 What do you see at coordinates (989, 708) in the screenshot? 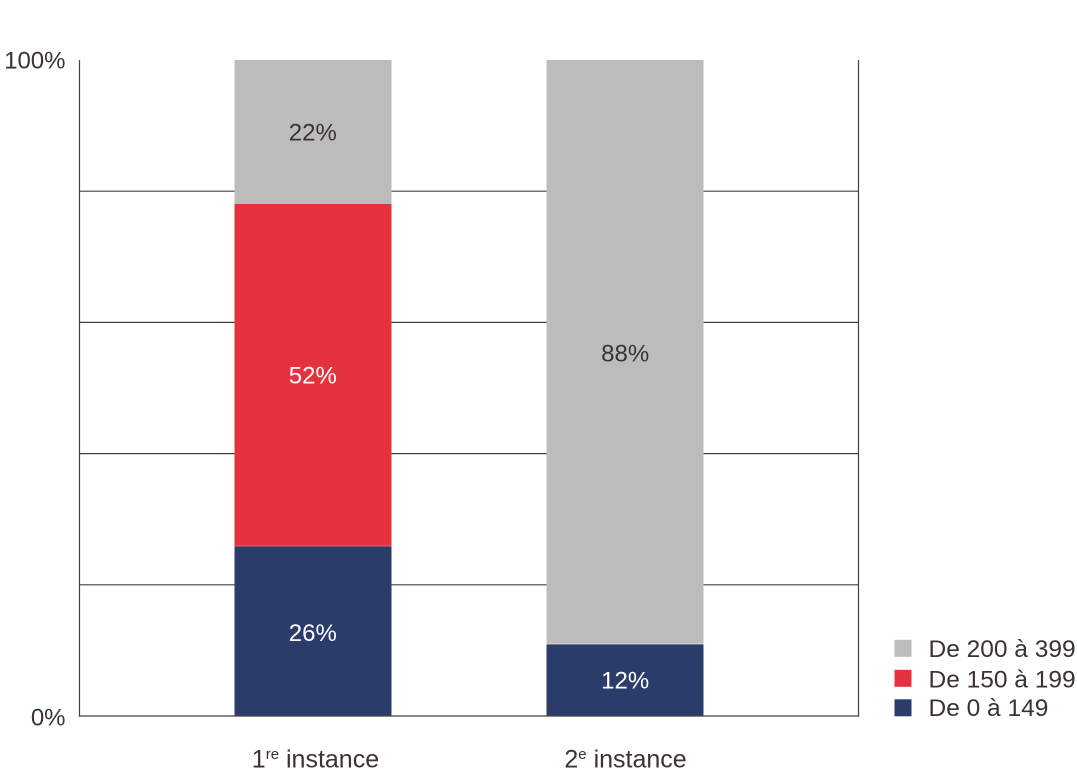
I see `svg-text: De 0 à 149` at bounding box center [989, 708].